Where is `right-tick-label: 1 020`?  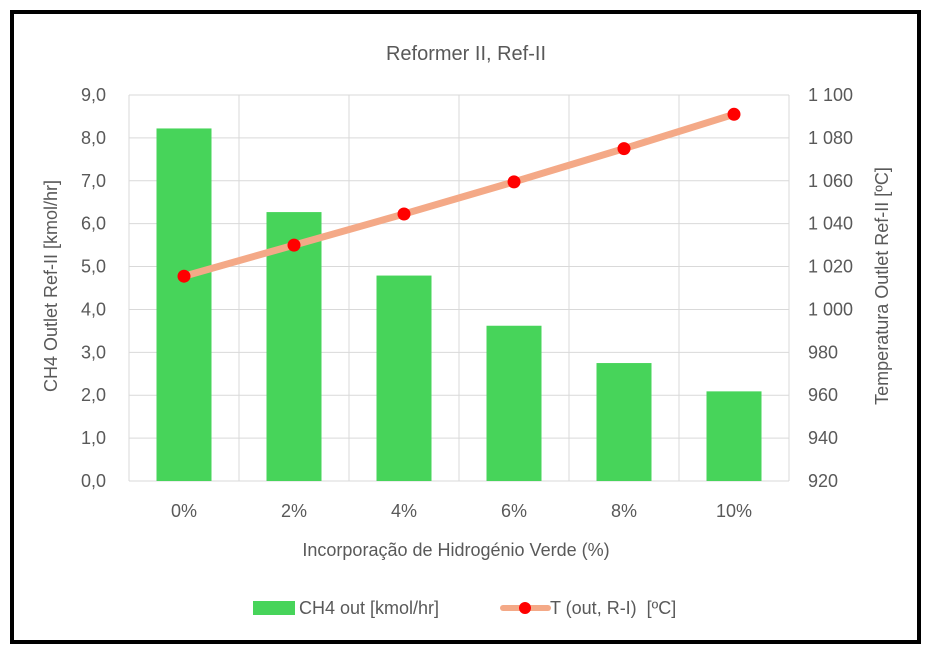 right-tick-label: 1 020 is located at coordinates (830, 267).